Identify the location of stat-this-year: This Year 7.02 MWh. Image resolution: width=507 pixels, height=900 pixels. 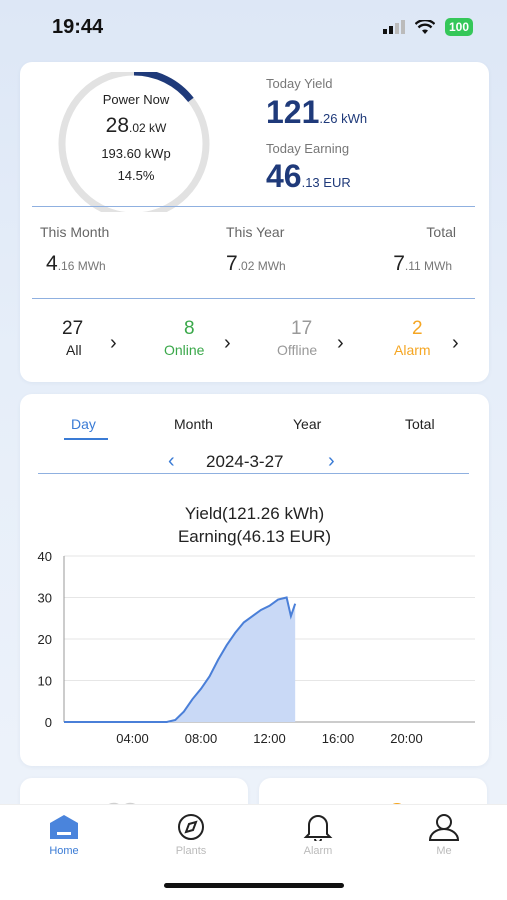
(256, 250).